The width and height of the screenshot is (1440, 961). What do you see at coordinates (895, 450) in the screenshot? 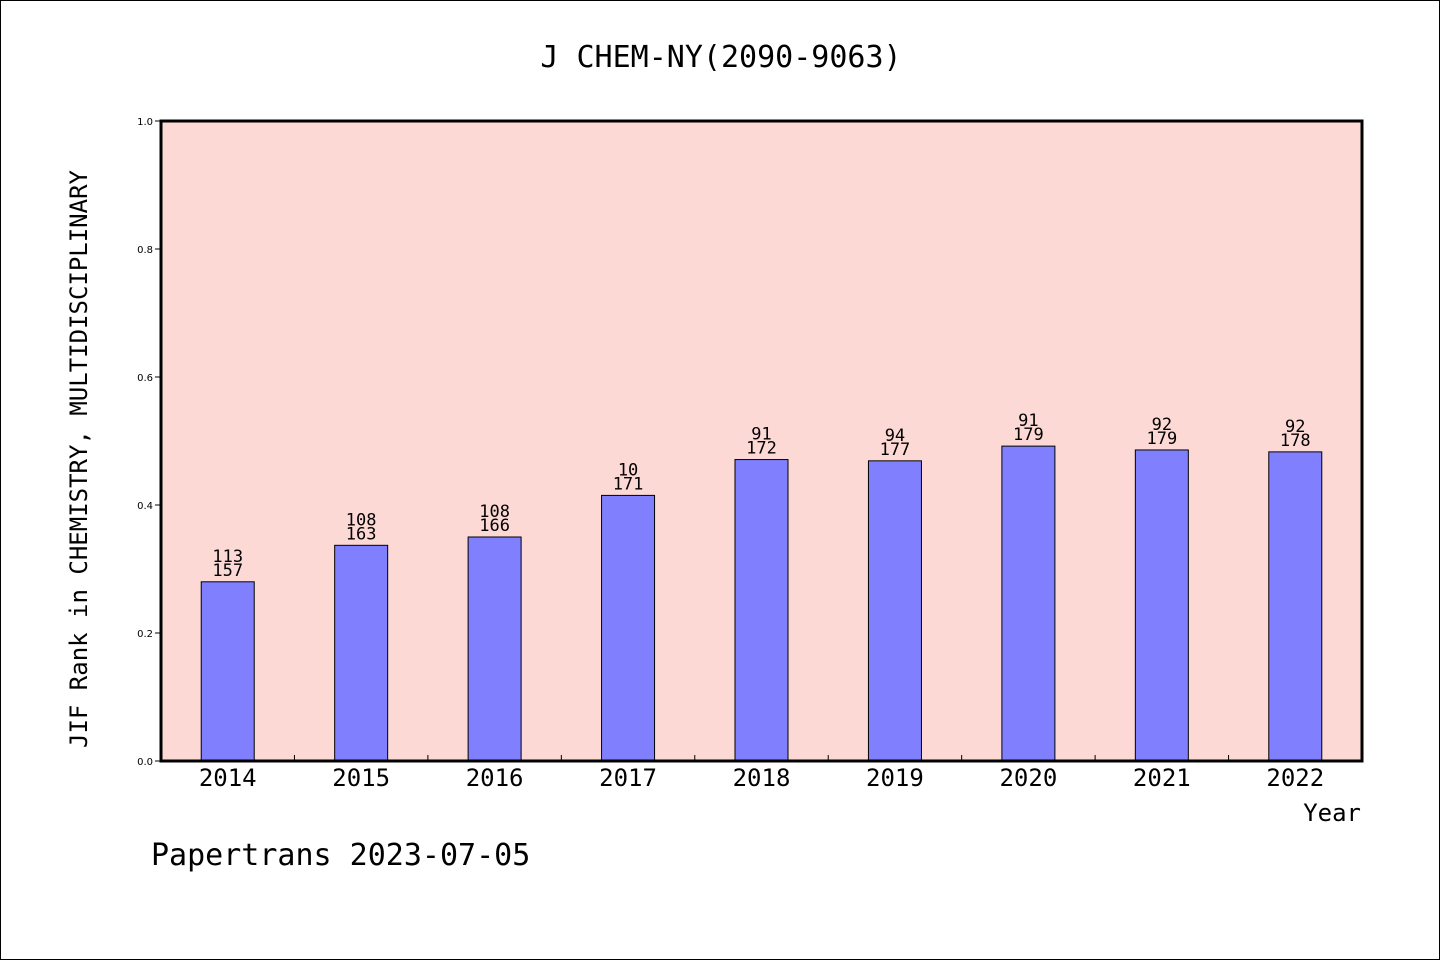
I see `data-label-bottom-2019: 177` at bounding box center [895, 450].